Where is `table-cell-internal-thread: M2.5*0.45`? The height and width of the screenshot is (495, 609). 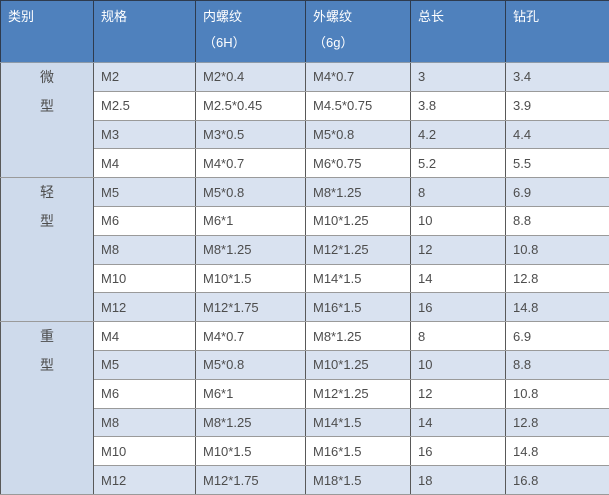
table-cell-internal-thread: M2.5*0.45 is located at coordinates (251, 105).